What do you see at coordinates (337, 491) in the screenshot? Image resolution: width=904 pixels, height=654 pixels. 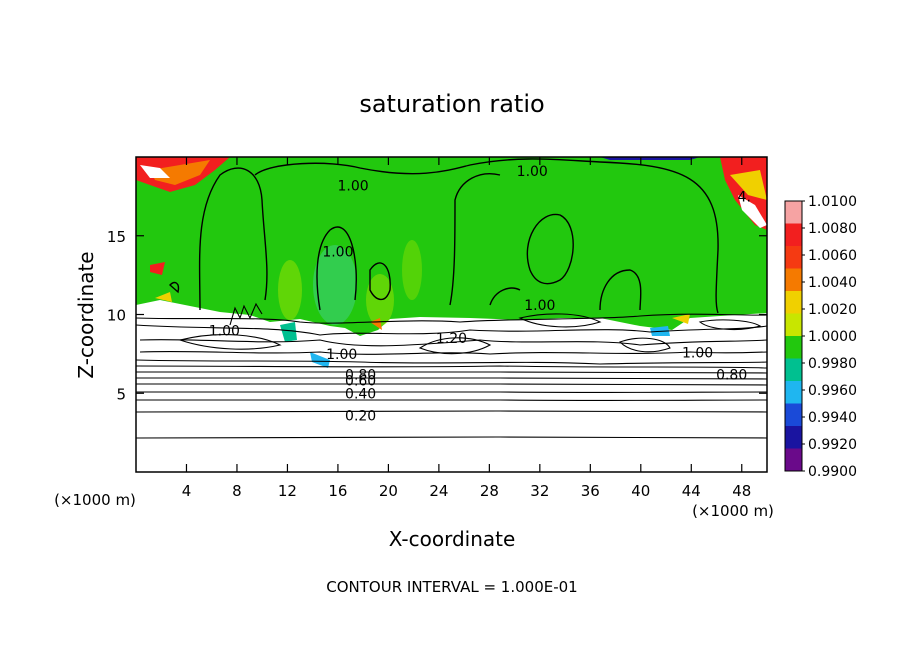 I see `x-tick-label: 16` at bounding box center [337, 491].